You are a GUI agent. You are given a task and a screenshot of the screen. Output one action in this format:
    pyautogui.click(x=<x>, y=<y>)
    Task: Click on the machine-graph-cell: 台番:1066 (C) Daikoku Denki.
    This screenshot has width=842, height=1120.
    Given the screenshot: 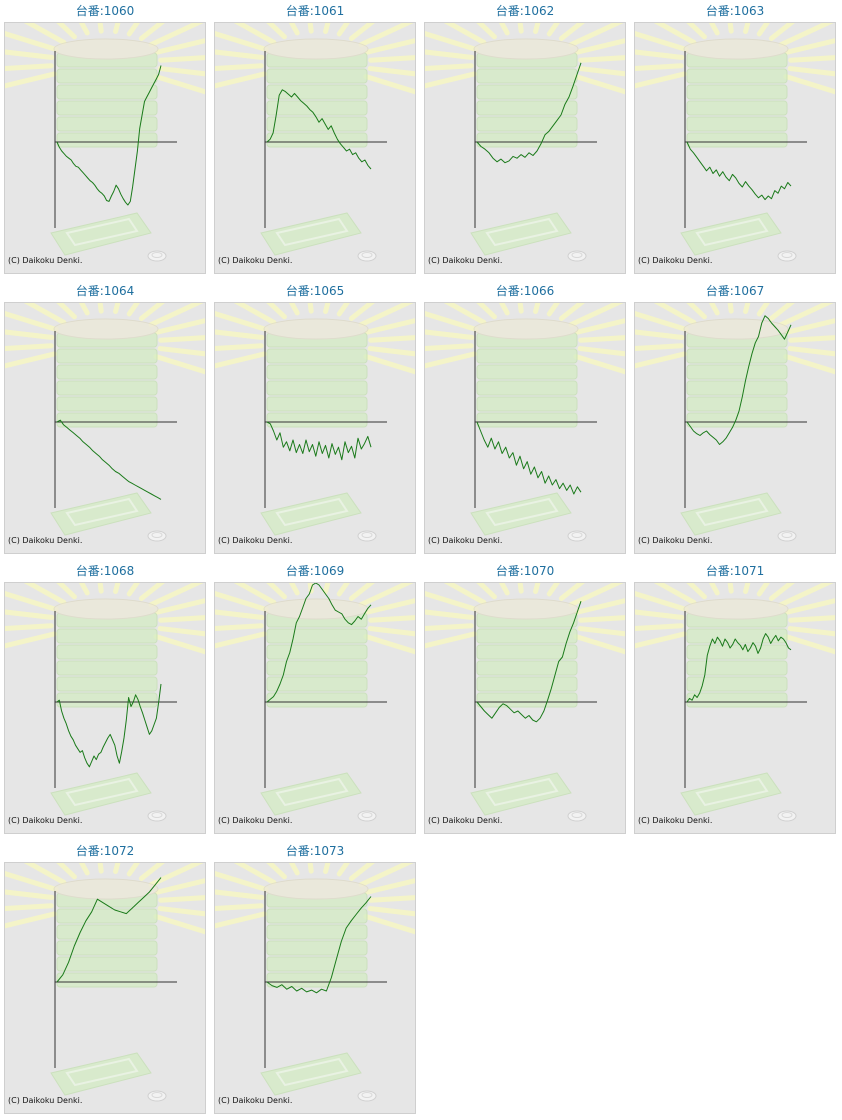 What is the action you would take?
    pyautogui.click(x=525, y=420)
    